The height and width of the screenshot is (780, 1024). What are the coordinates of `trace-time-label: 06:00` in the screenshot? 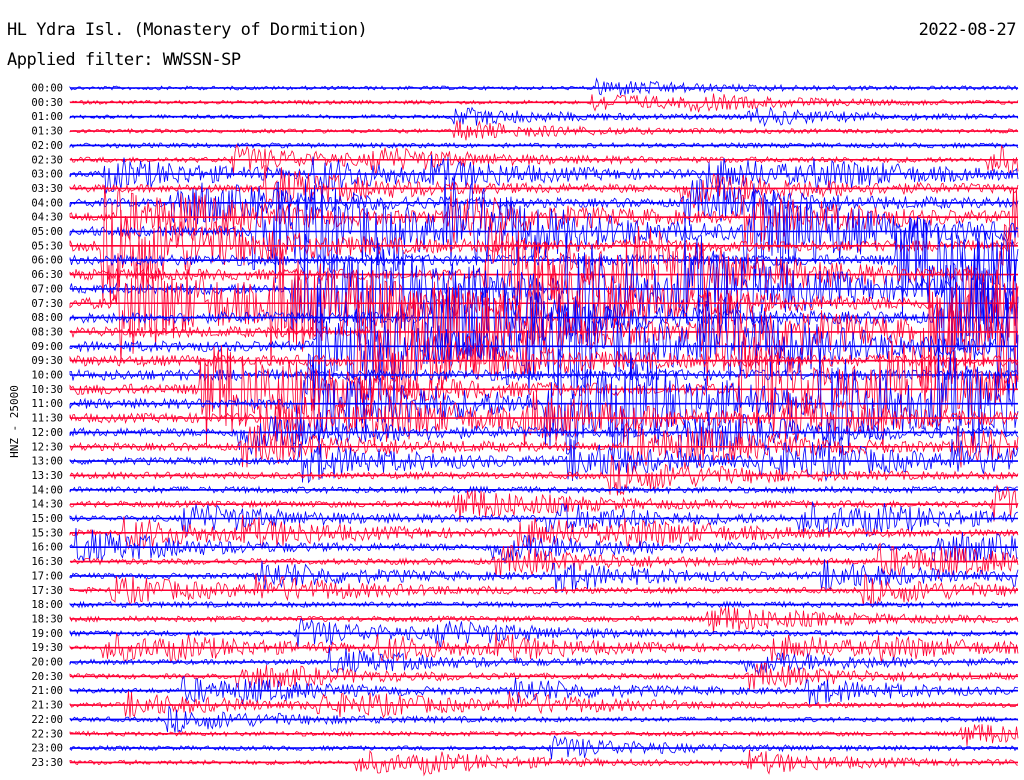 It's located at (47, 261).